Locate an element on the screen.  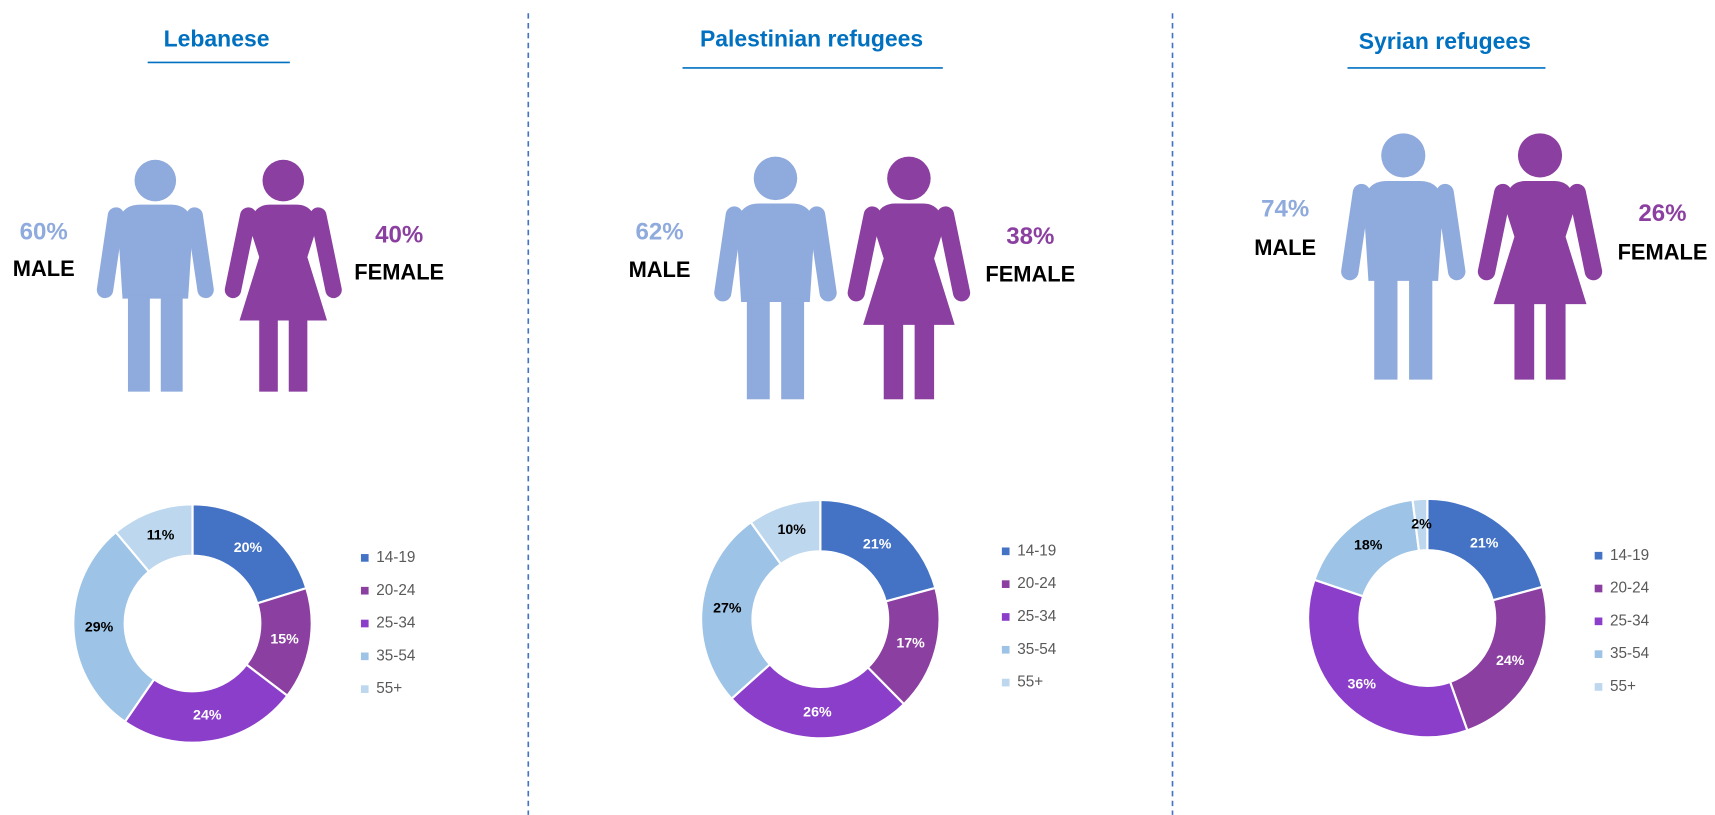
panel-title: Lebanese is located at coordinates (217, 39).